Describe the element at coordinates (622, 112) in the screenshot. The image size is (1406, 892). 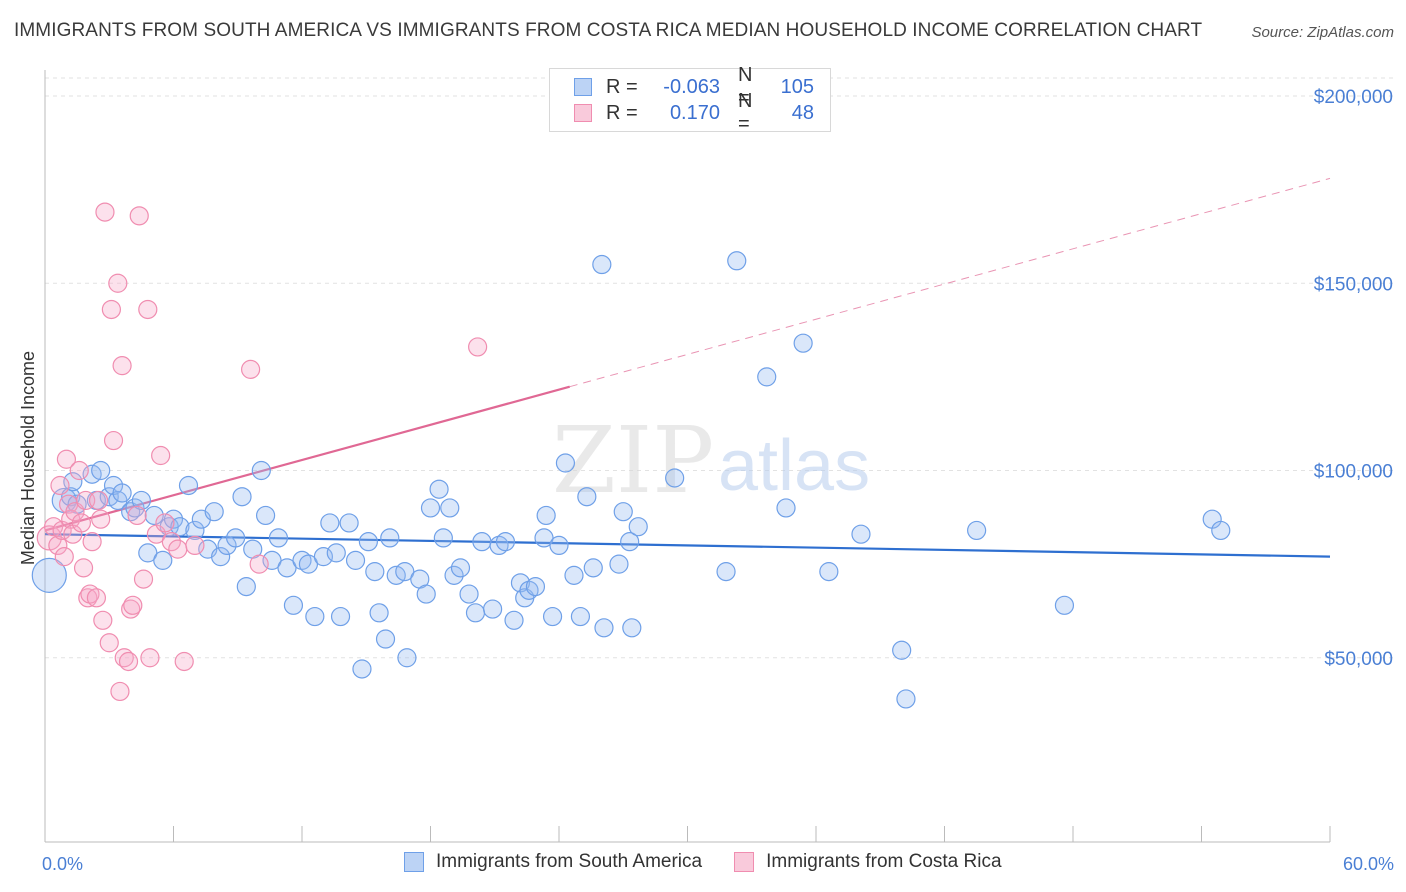
I see `legend-r-label: R =` at that location.